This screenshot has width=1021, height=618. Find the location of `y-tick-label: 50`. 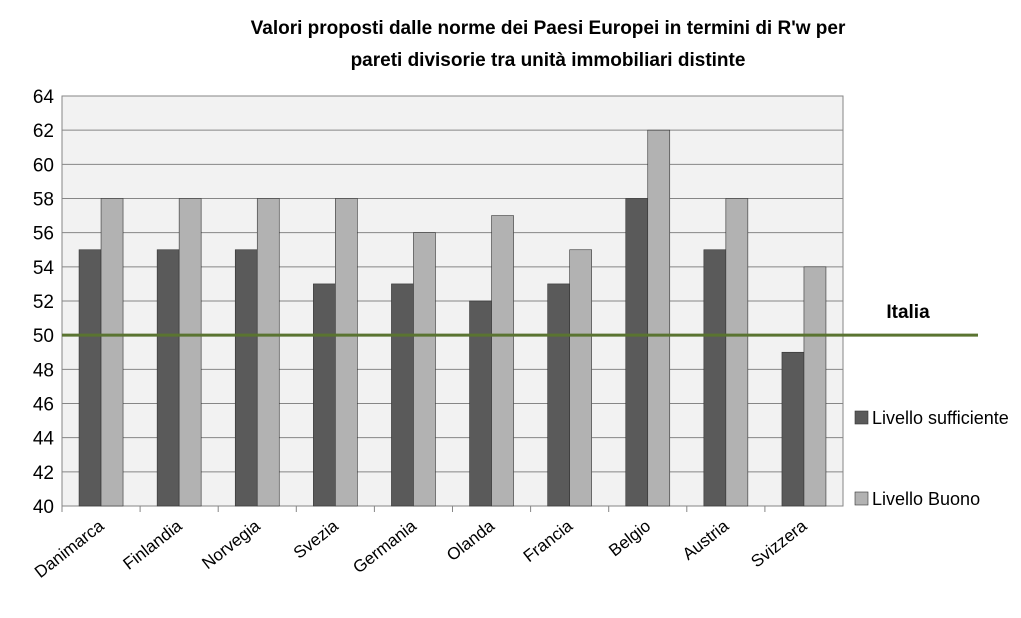

y-tick-label: 50 is located at coordinates (43, 336).